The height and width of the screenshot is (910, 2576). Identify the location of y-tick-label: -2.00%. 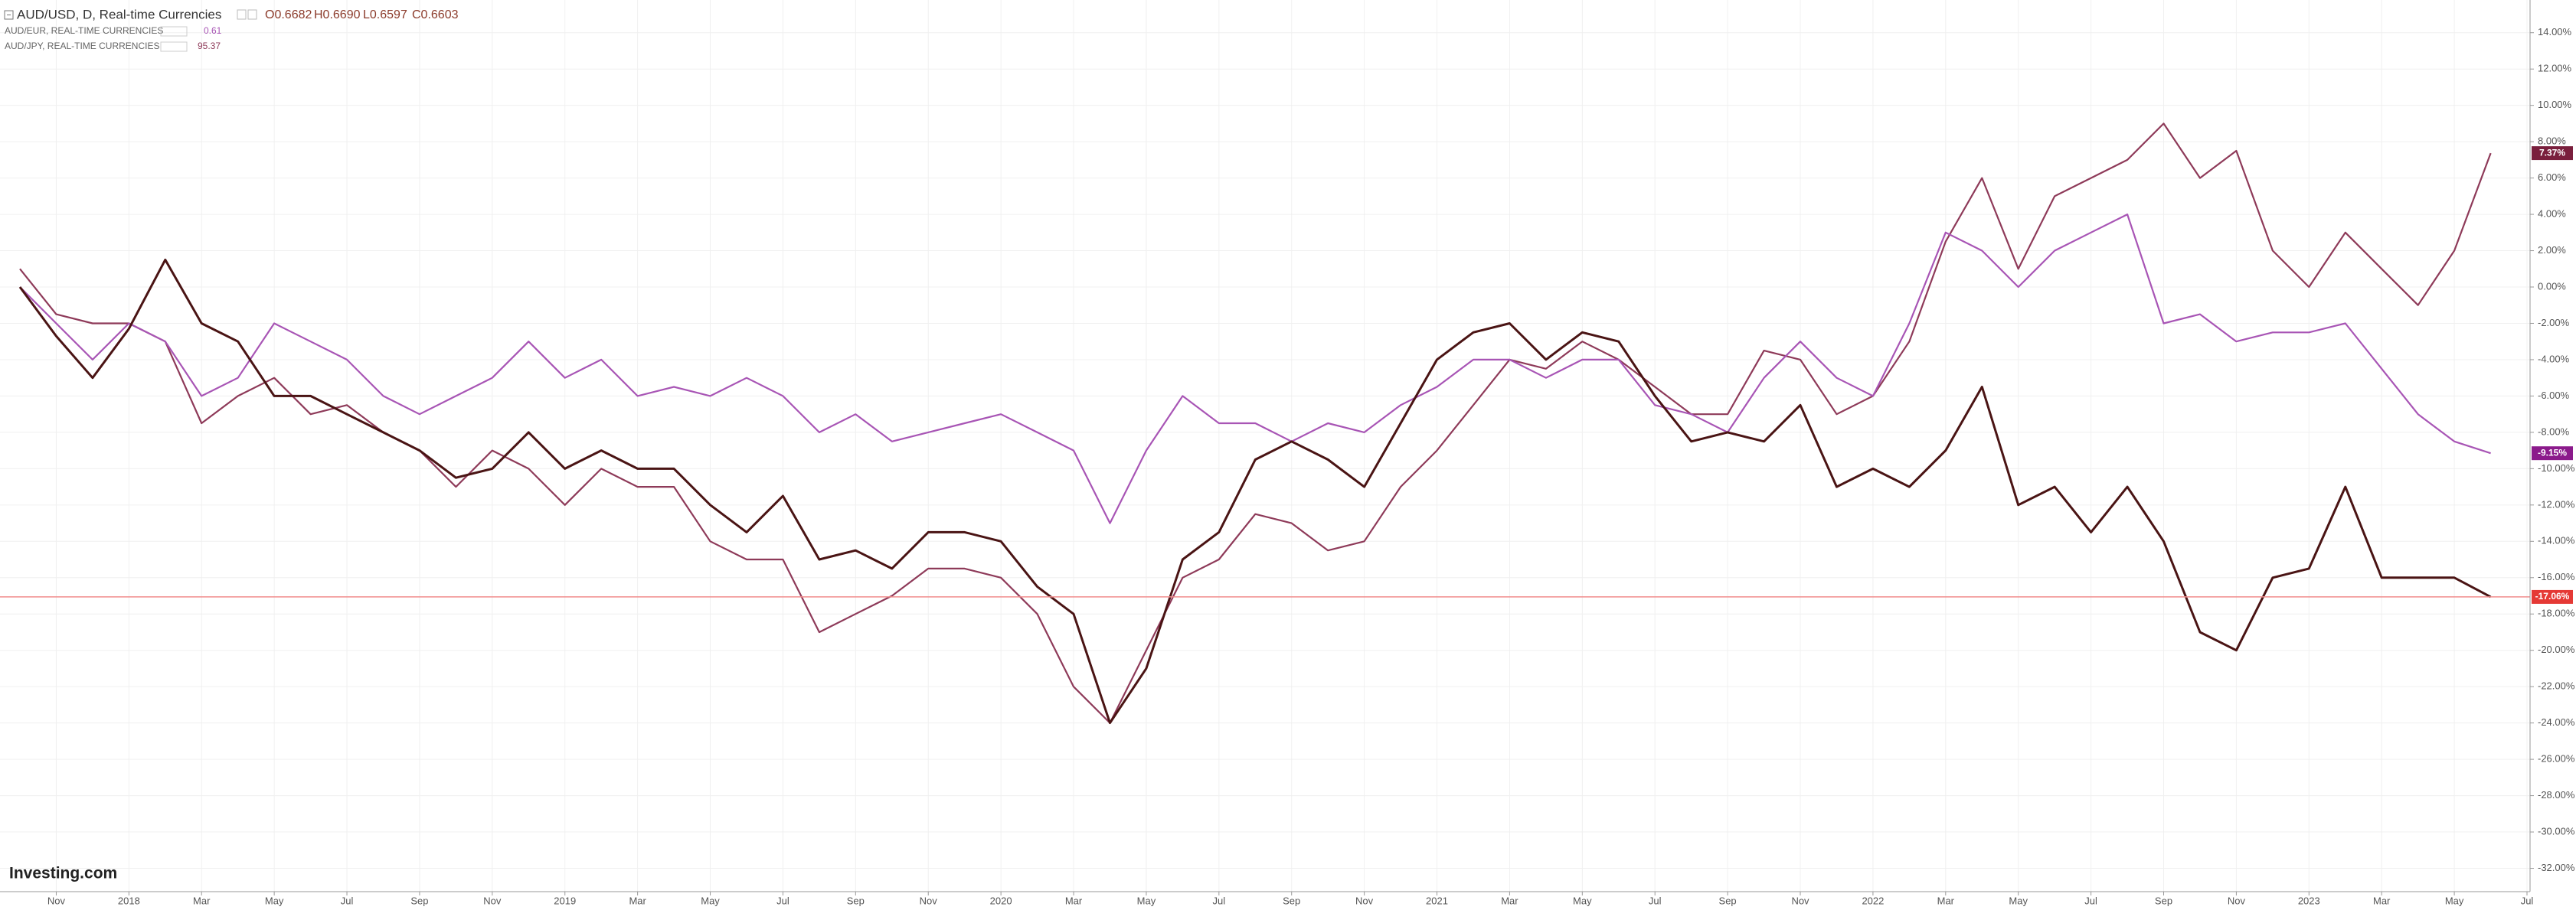
(2554, 322).